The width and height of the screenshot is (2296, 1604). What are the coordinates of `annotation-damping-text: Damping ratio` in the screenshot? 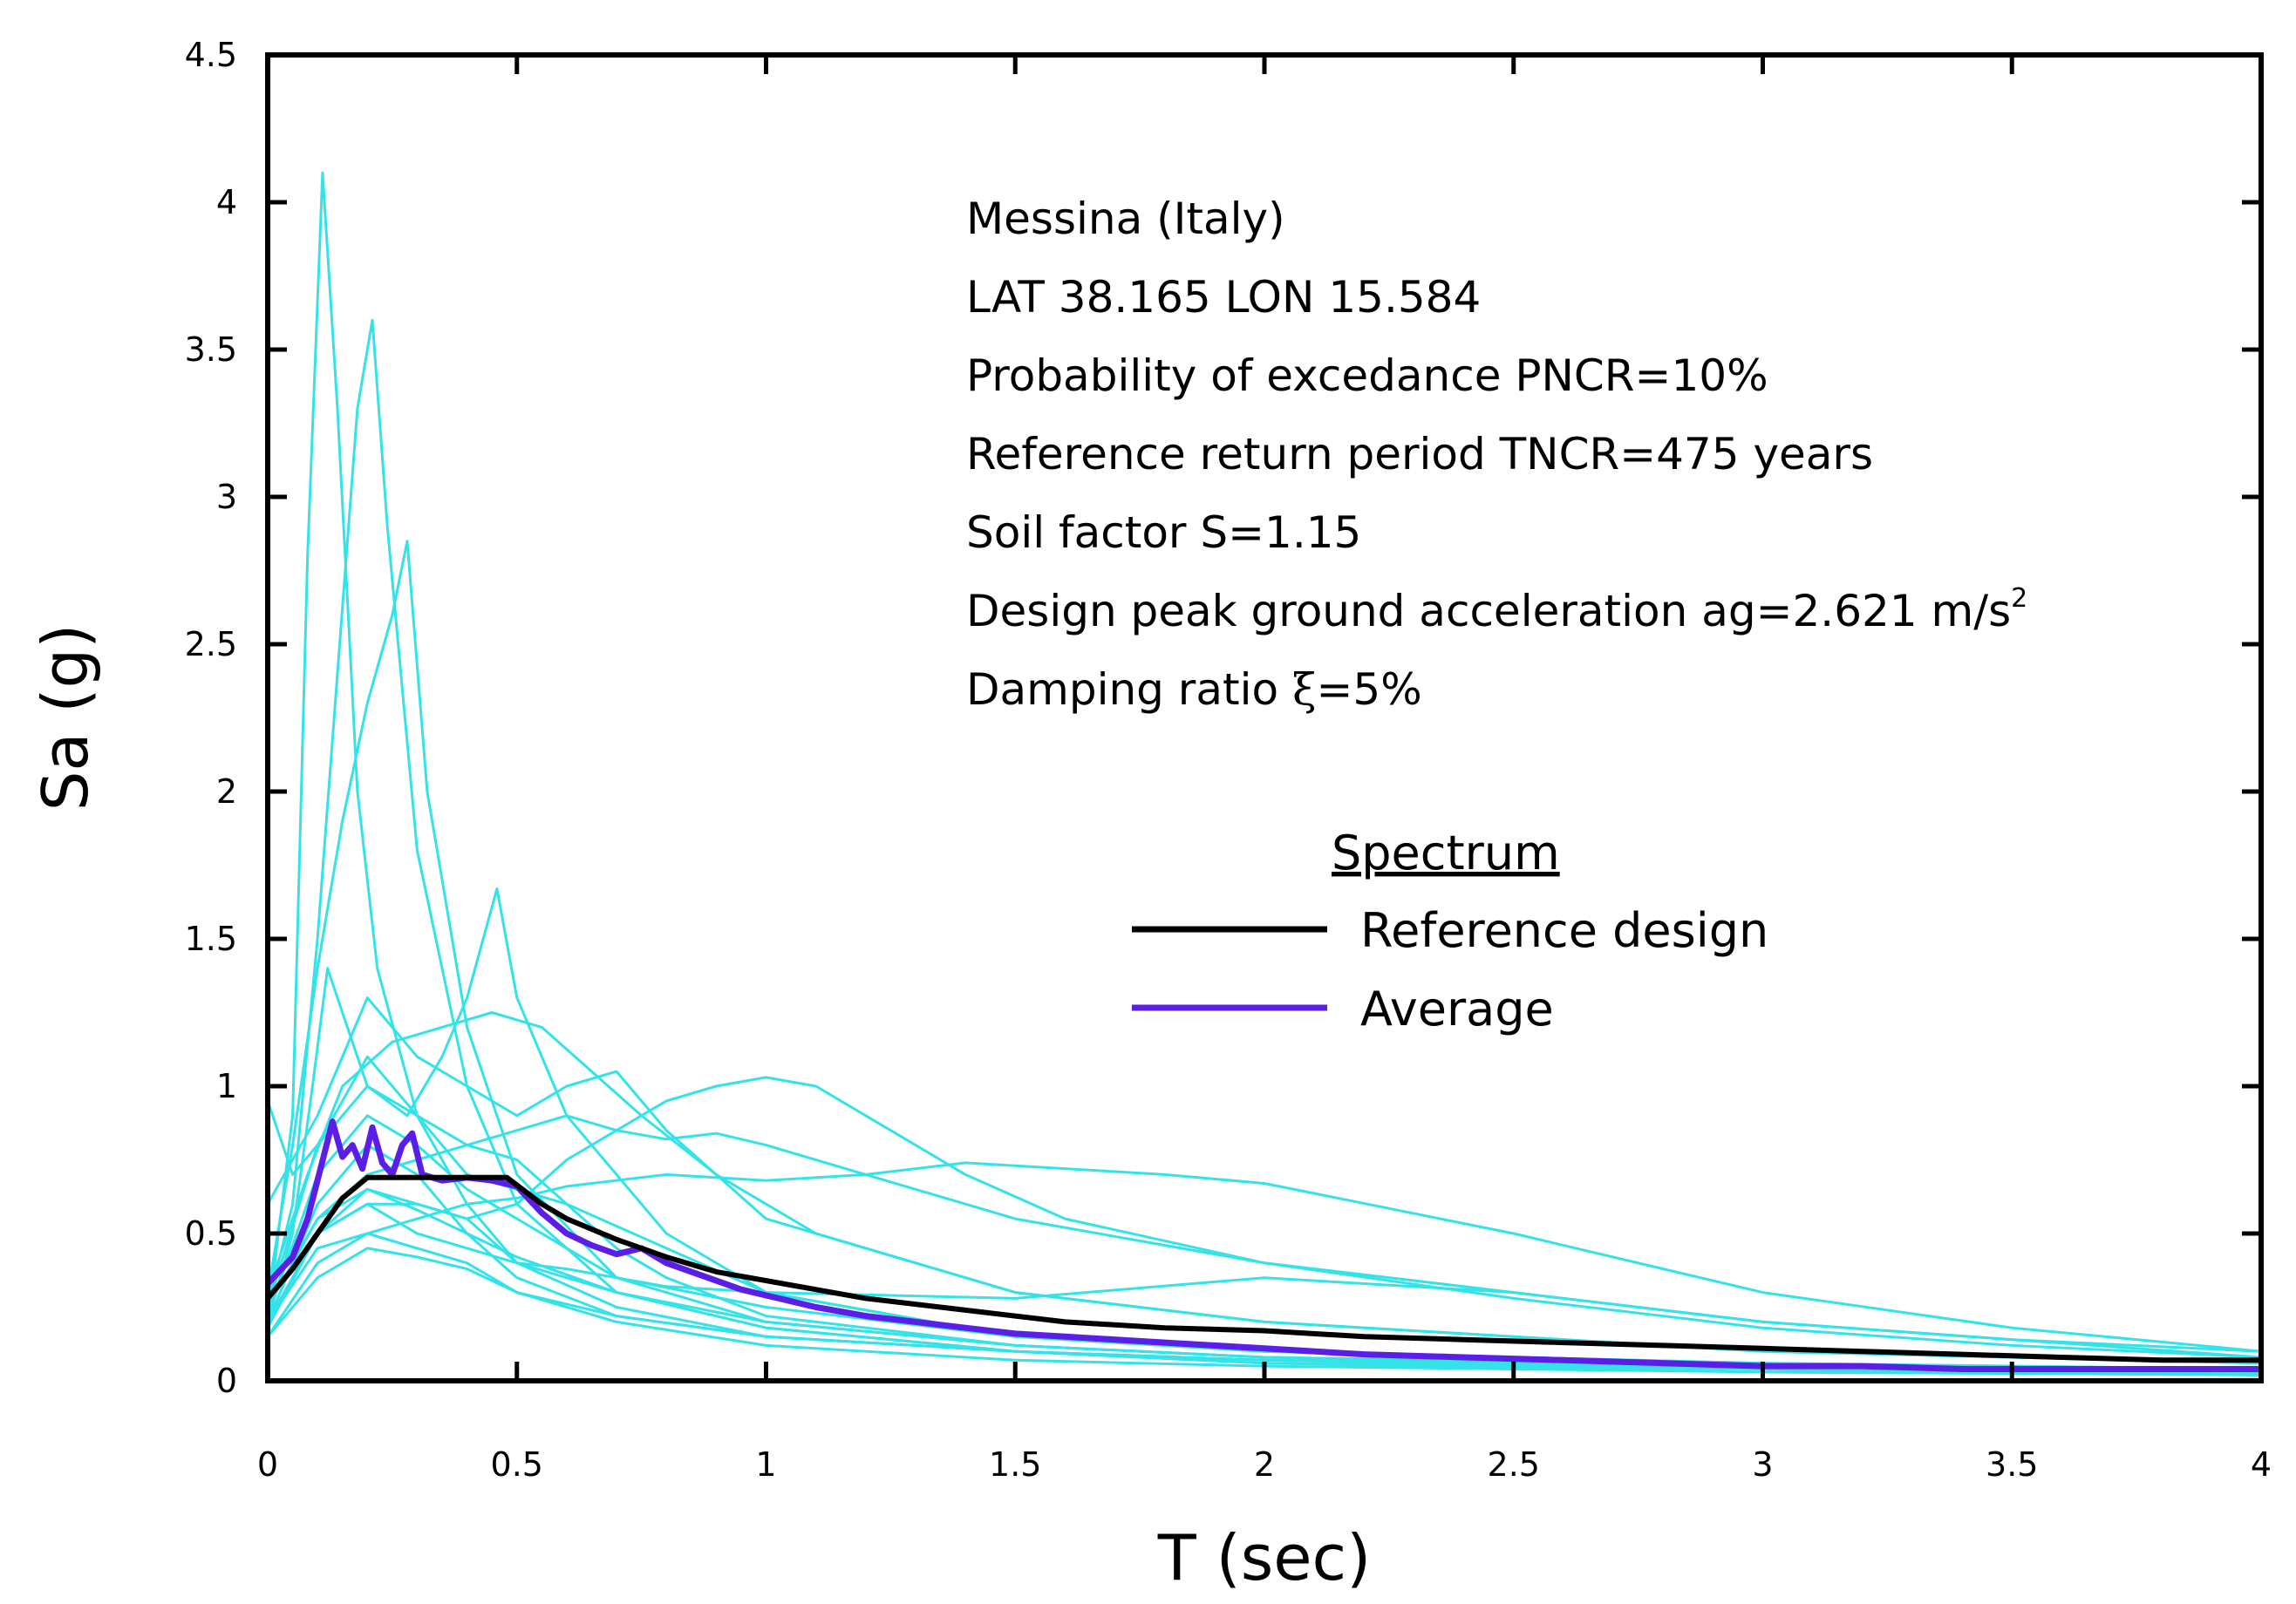 It's located at (1129, 689).